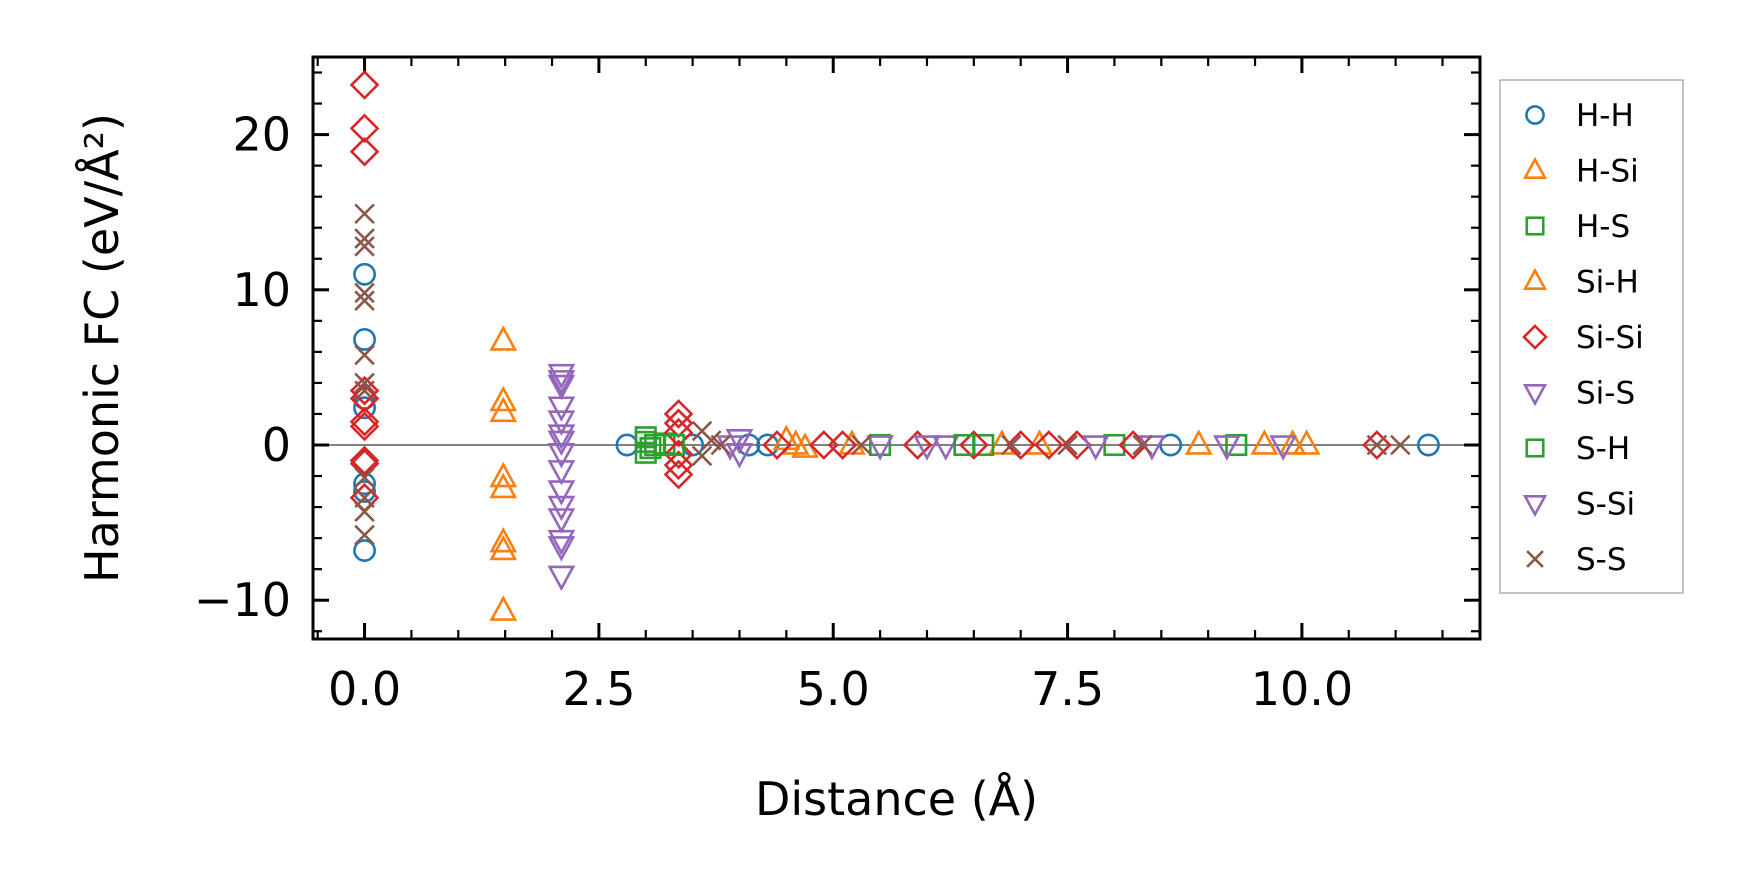  What do you see at coordinates (261, 135) in the screenshot?
I see `y-tick-label: 20` at bounding box center [261, 135].